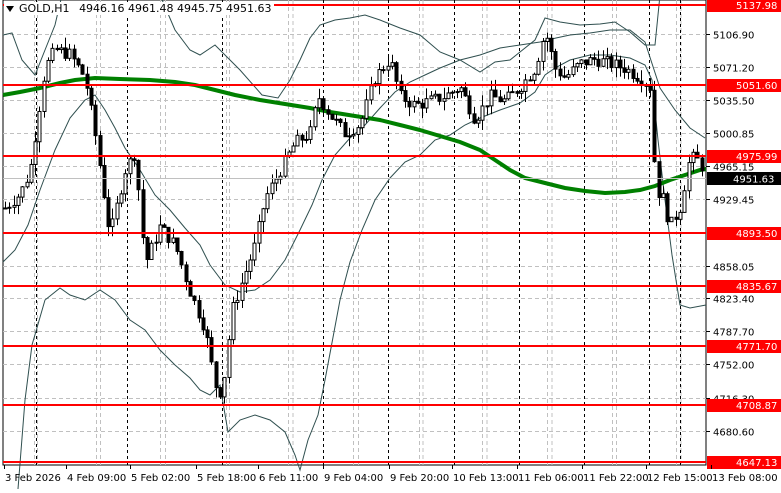 The image size is (781, 493). Describe the element at coordinates (96, 478) in the screenshot. I see `time-tick-label: 4 Feb 09:00` at that location.